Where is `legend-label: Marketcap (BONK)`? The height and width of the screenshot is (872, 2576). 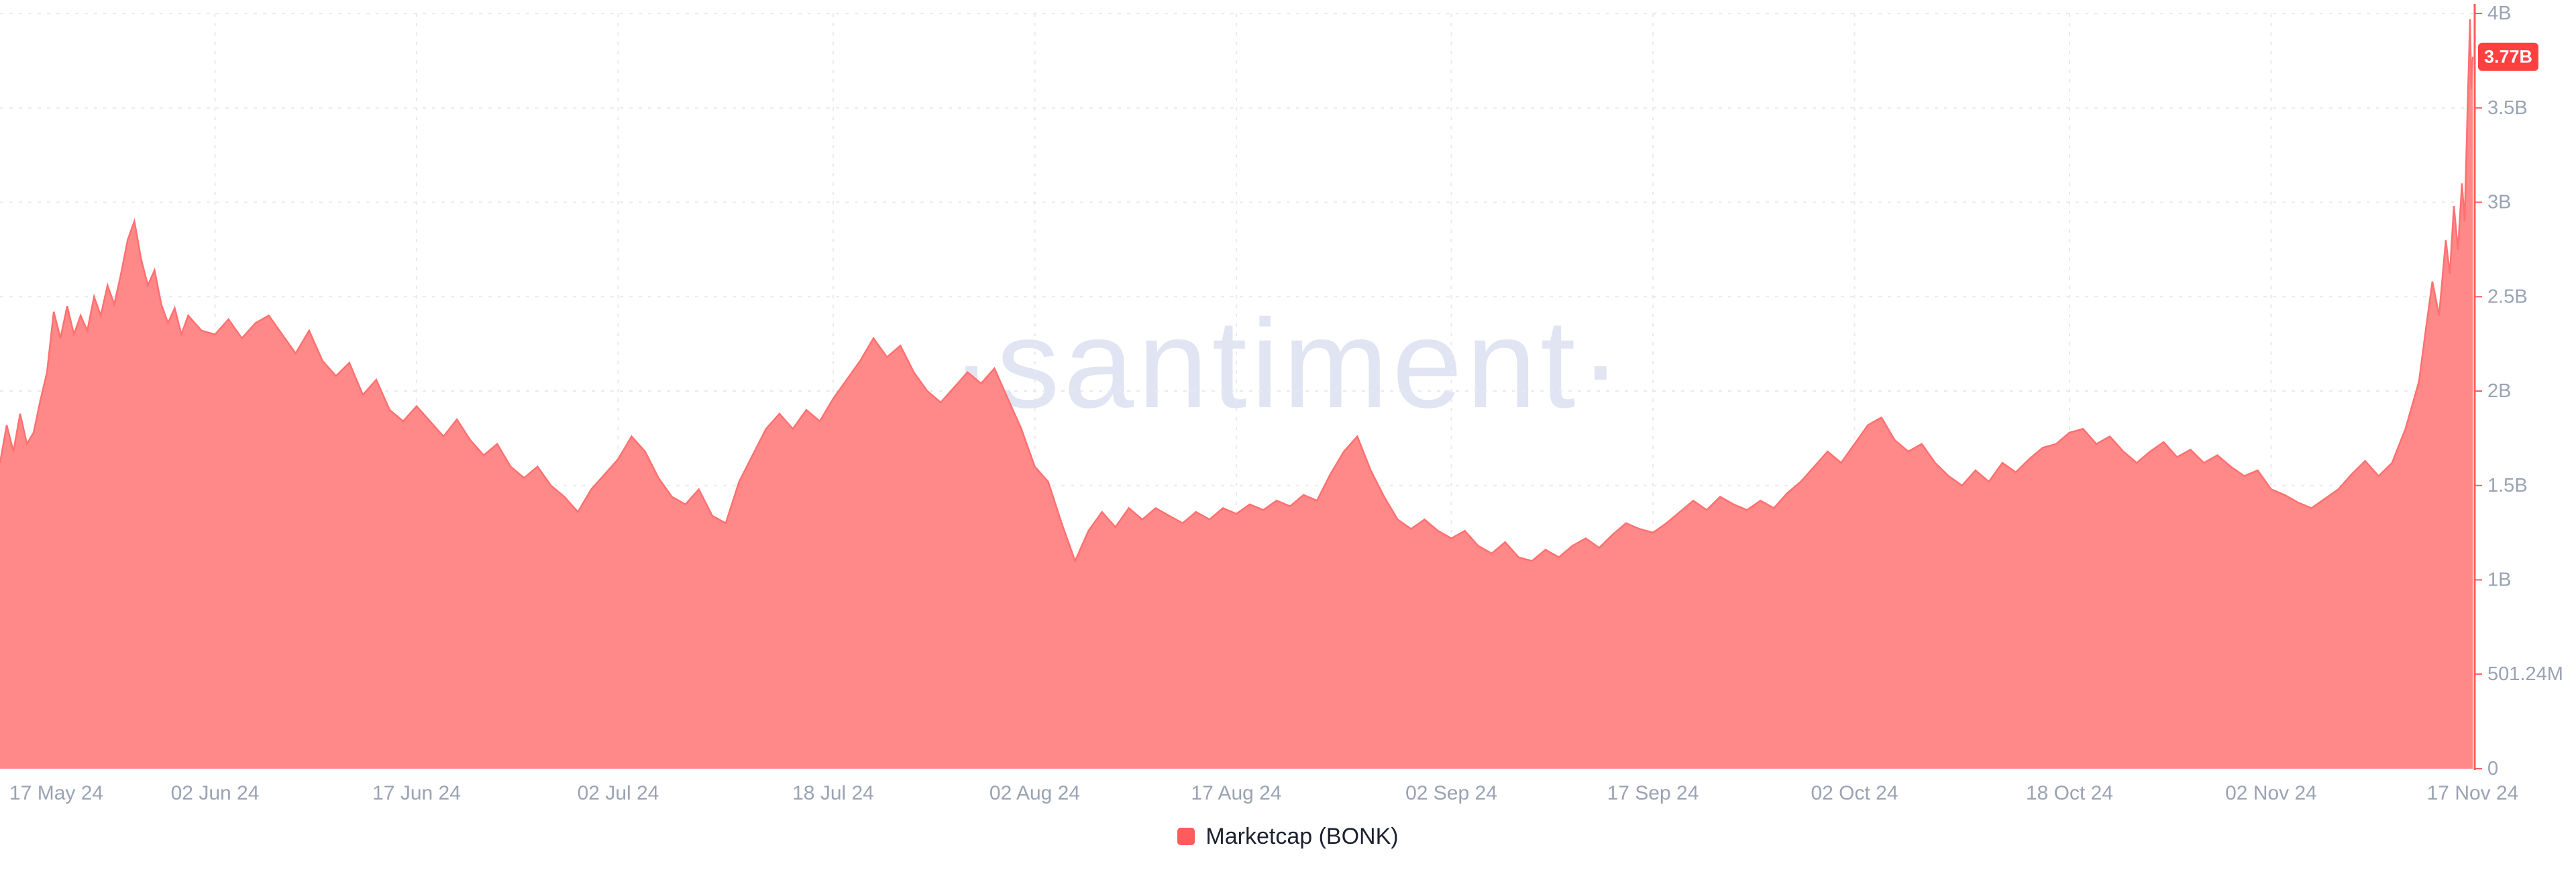
legend-label: Marketcap (BONK) is located at coordinates (1302, 836).